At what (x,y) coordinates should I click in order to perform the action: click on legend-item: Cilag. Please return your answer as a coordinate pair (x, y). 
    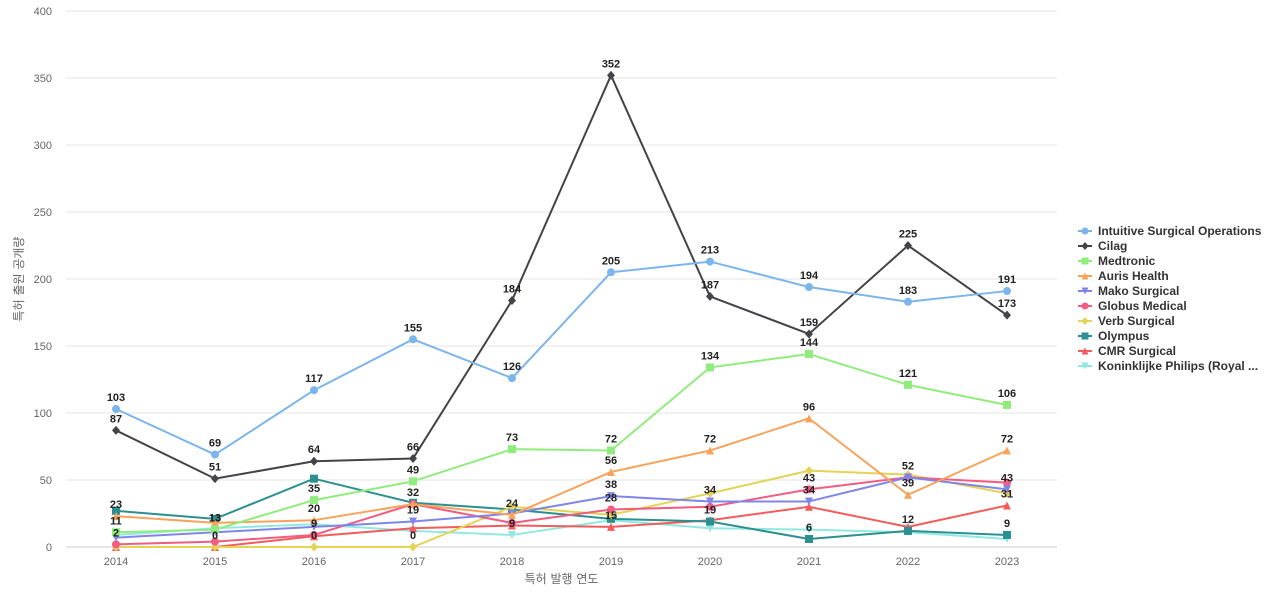
    Looking at the image, I should click on (1102, 246).